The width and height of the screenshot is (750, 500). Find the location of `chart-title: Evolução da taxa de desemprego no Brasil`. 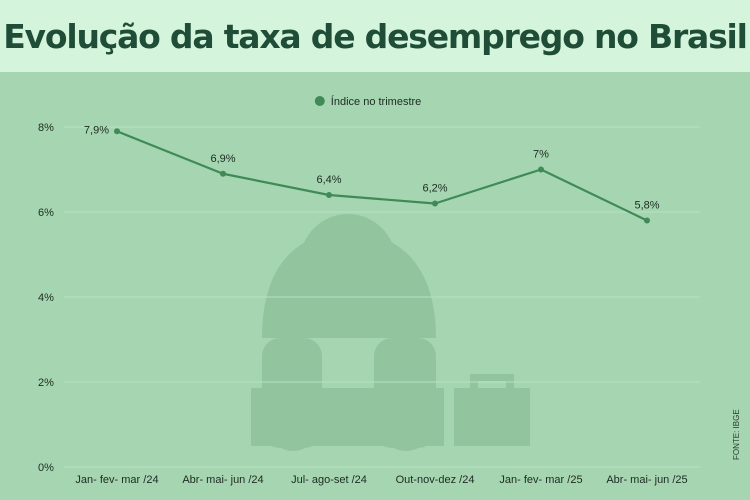

chart-title: Evolução da taxa de desemprego no Brasil is located at coordinates (375, 36).